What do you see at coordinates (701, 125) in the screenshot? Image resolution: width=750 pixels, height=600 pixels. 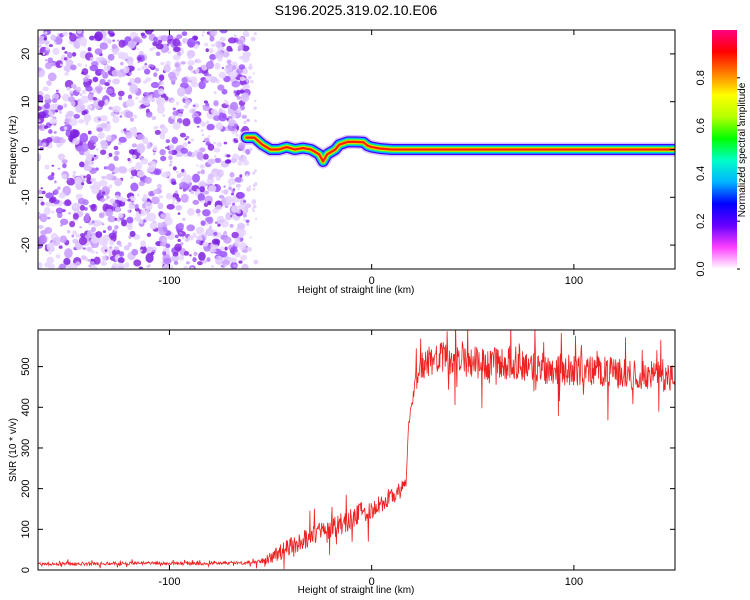 I see `colorbar-tick-label: 0.6` at bounding box center [701, 125].